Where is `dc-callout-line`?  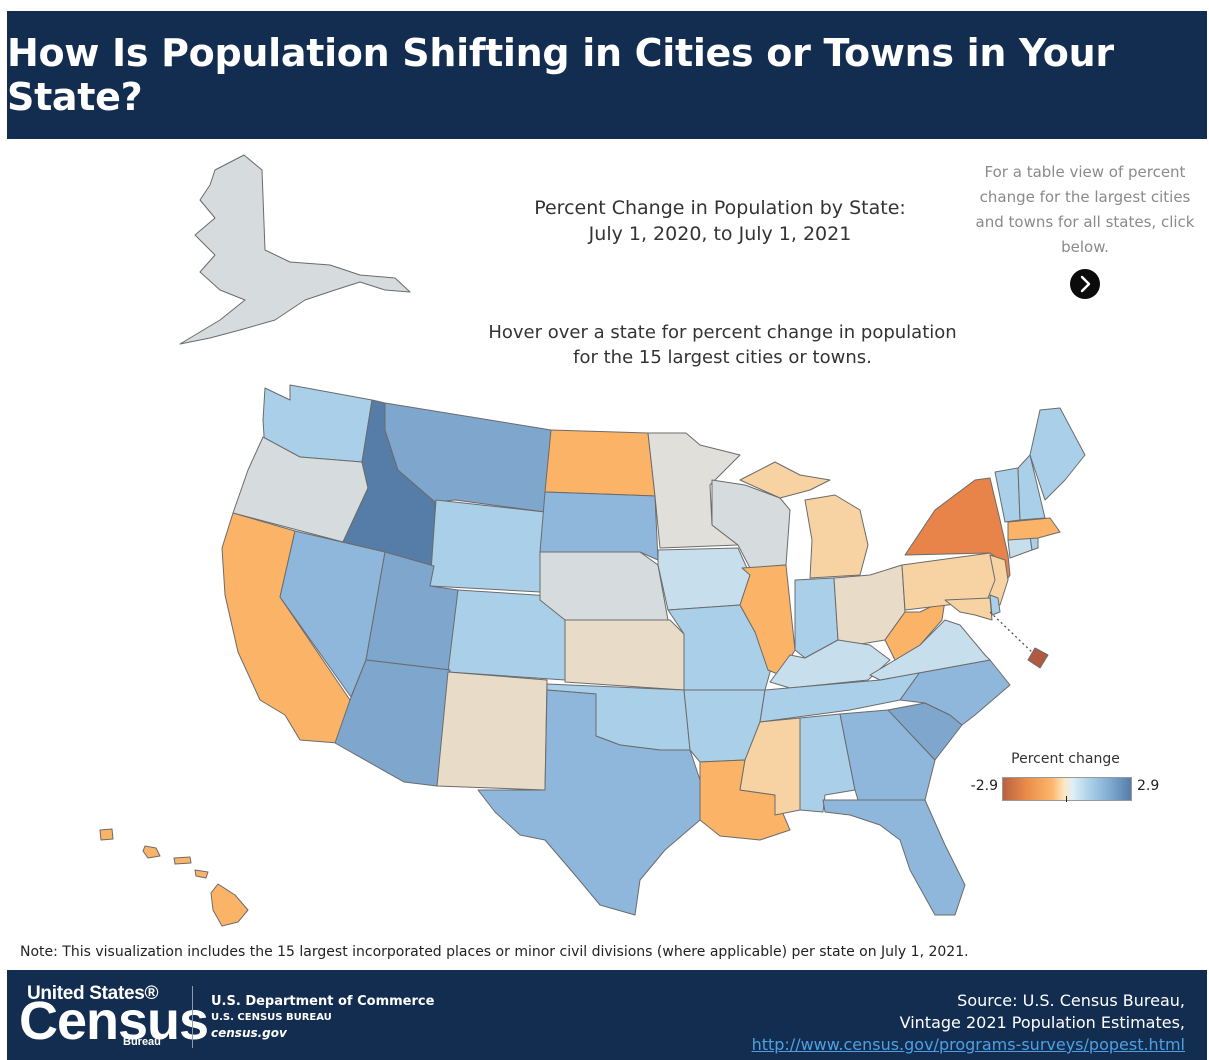 dc-callout-line is located at coordinates (1012, 633).